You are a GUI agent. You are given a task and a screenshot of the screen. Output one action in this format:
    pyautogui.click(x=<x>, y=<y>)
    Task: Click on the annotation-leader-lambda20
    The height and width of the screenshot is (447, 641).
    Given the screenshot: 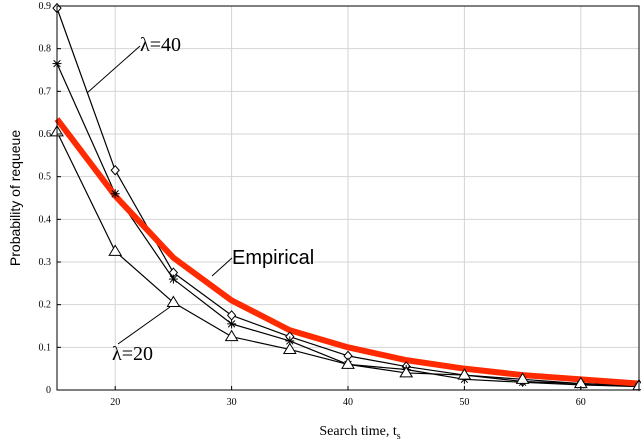 What is the action you would take?
    pyautogui.click(x=144, y=325)
    